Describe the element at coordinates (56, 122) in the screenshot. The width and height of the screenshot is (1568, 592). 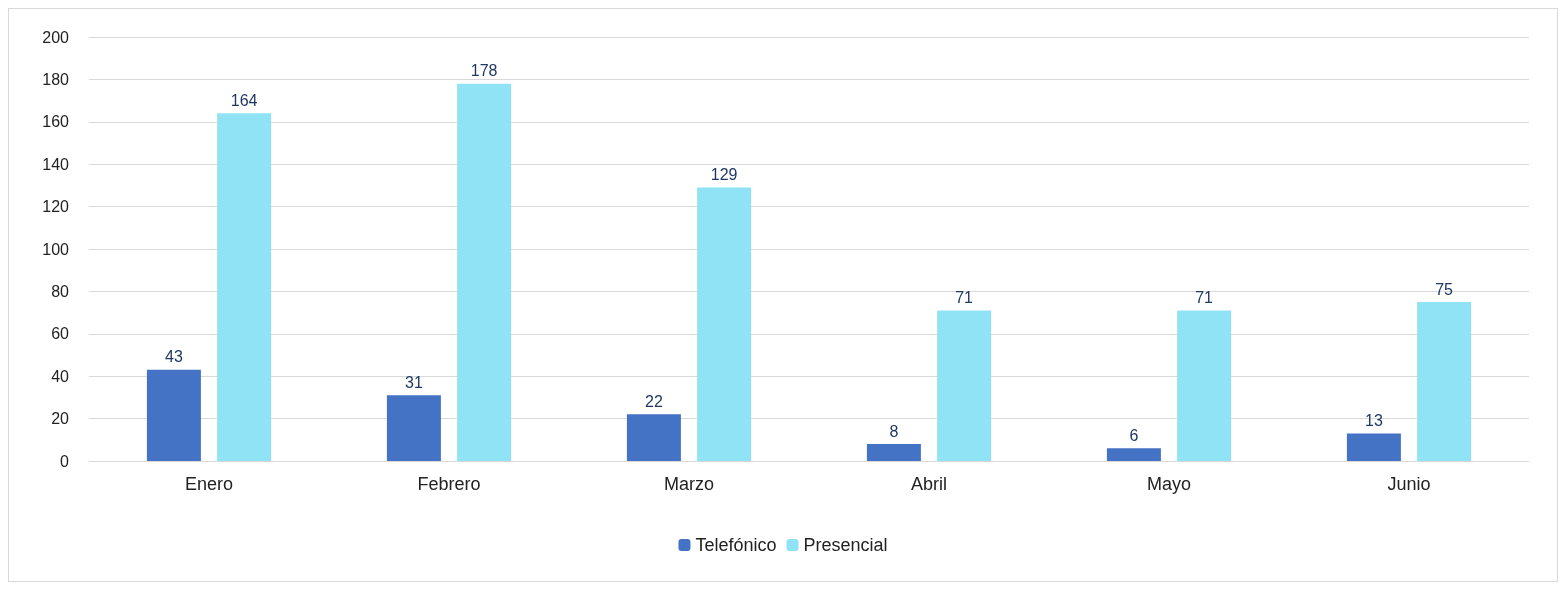
I see `y-tick-label: 160` at that location.